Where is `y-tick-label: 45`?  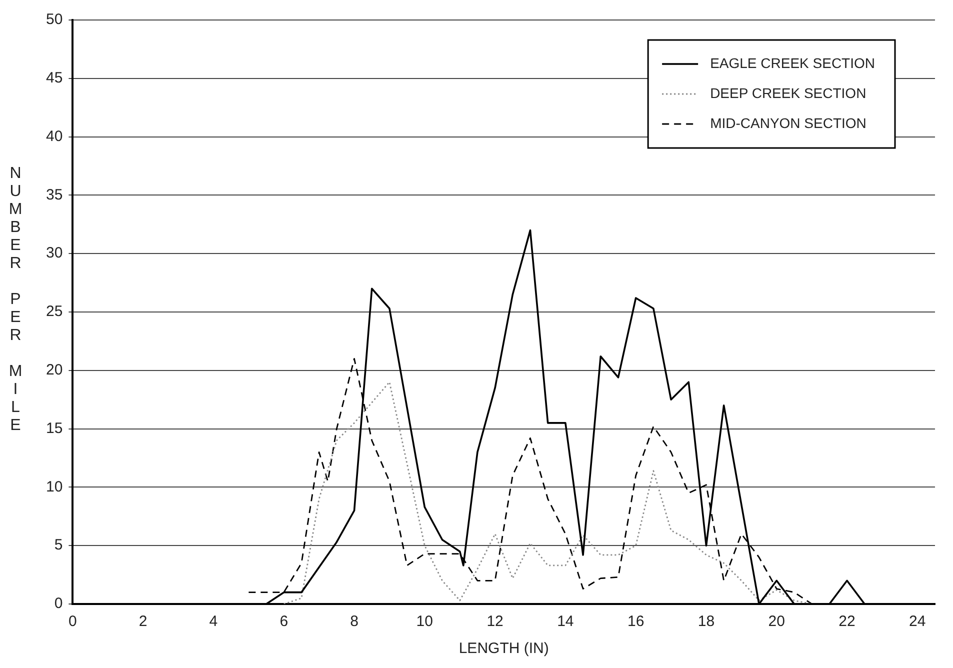
y-tick-label: 45 is located at coordinates (54, 78).